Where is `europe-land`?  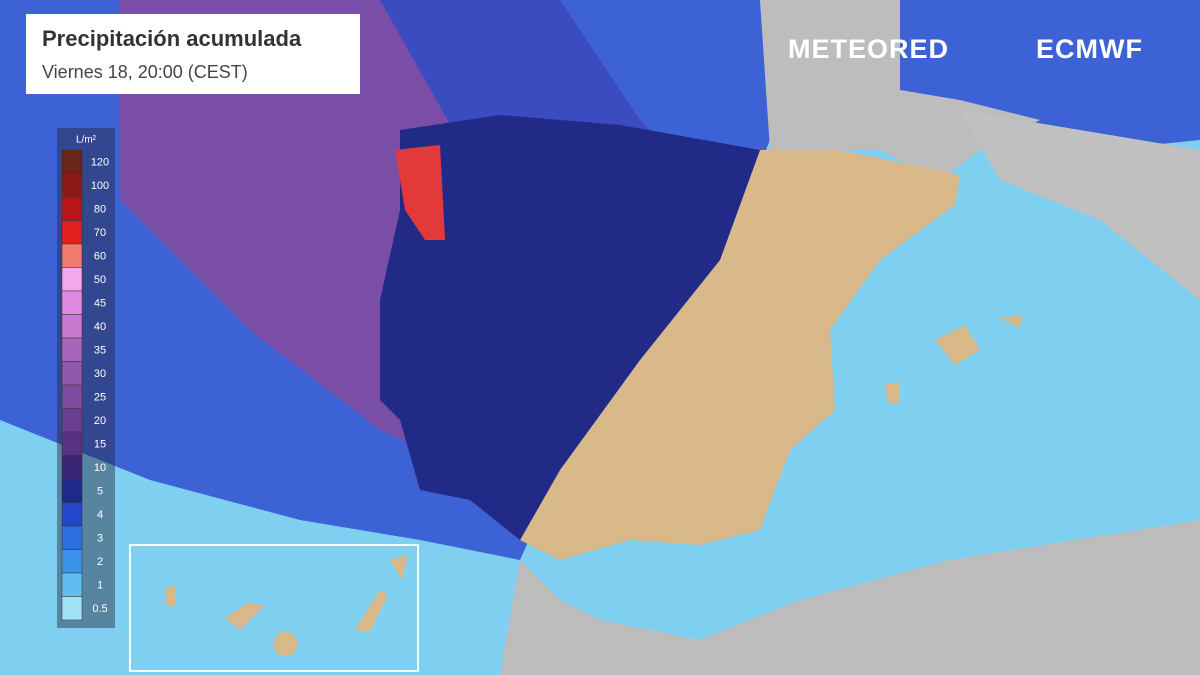 europe-land is located at coordinates (1080, 205).